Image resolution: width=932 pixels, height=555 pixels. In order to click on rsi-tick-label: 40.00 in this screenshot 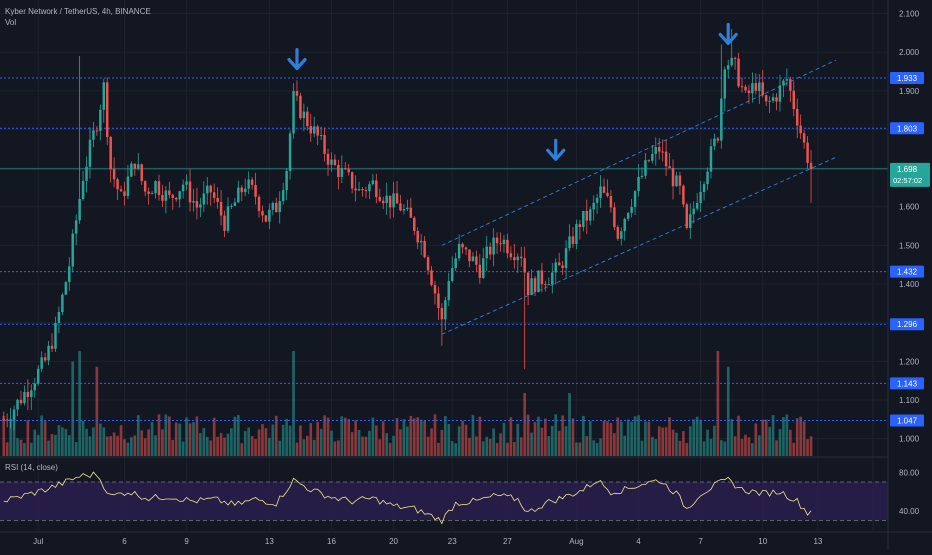, I will do `click(909, 511)`.